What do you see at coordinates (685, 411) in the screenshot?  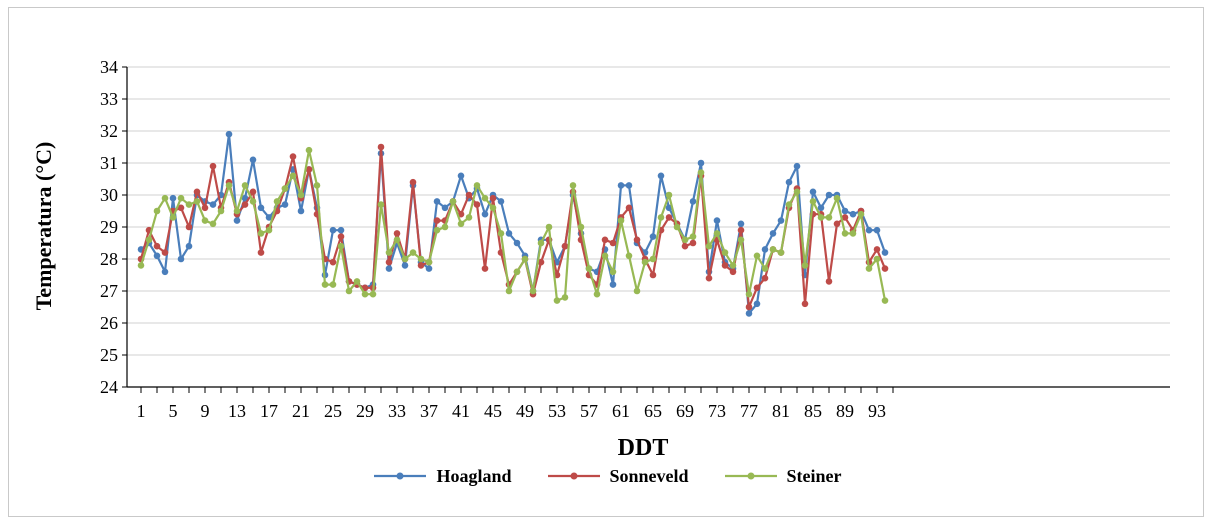 I see `x-tick-label: 69` at bounding box center [685, 411].